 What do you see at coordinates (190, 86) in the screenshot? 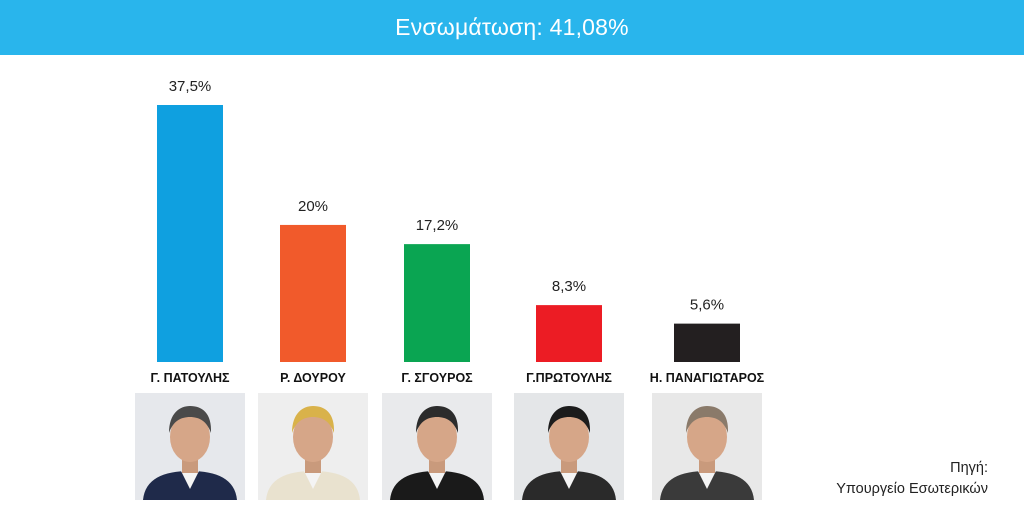
I see `value-label-1: 37,5%` at bounding box center [190, 86].